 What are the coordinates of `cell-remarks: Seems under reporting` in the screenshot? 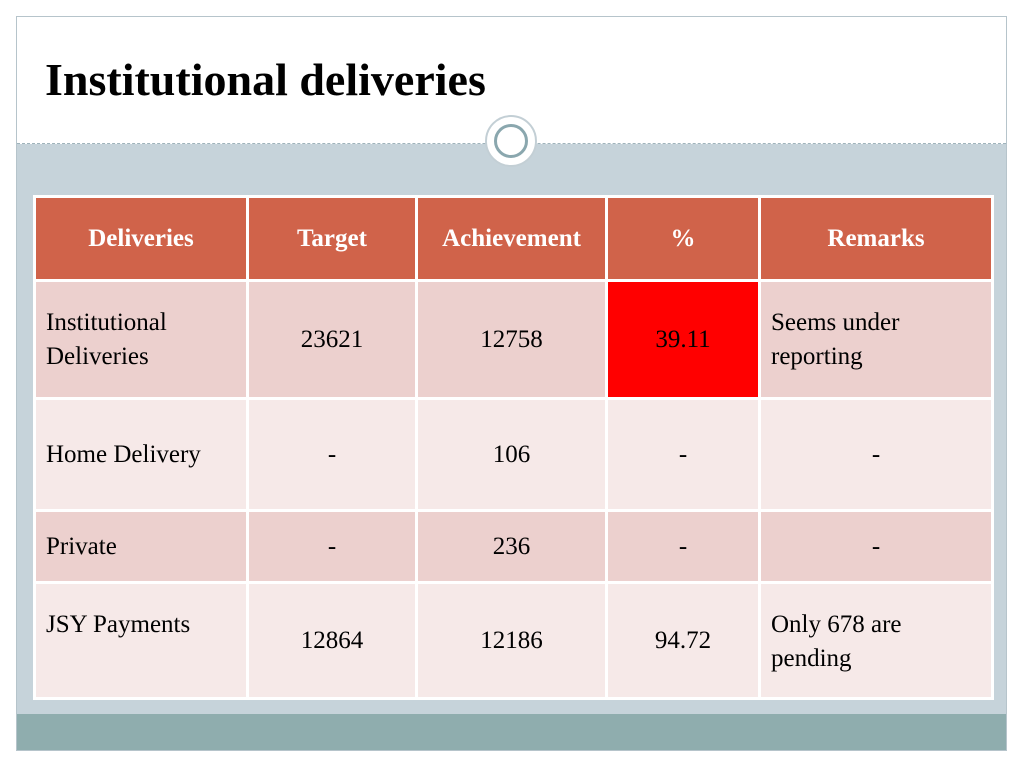 It's located at (876, 339).